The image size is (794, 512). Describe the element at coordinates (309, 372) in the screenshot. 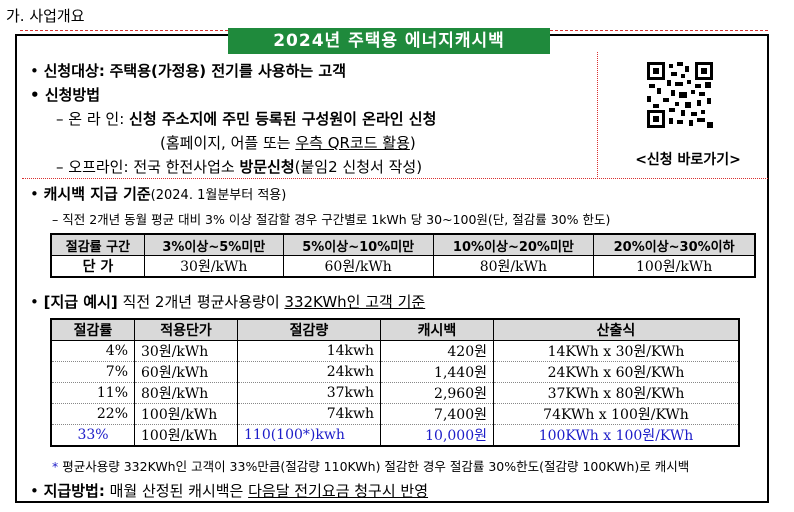

I see `cell-reduction: 24kwh` at that location.